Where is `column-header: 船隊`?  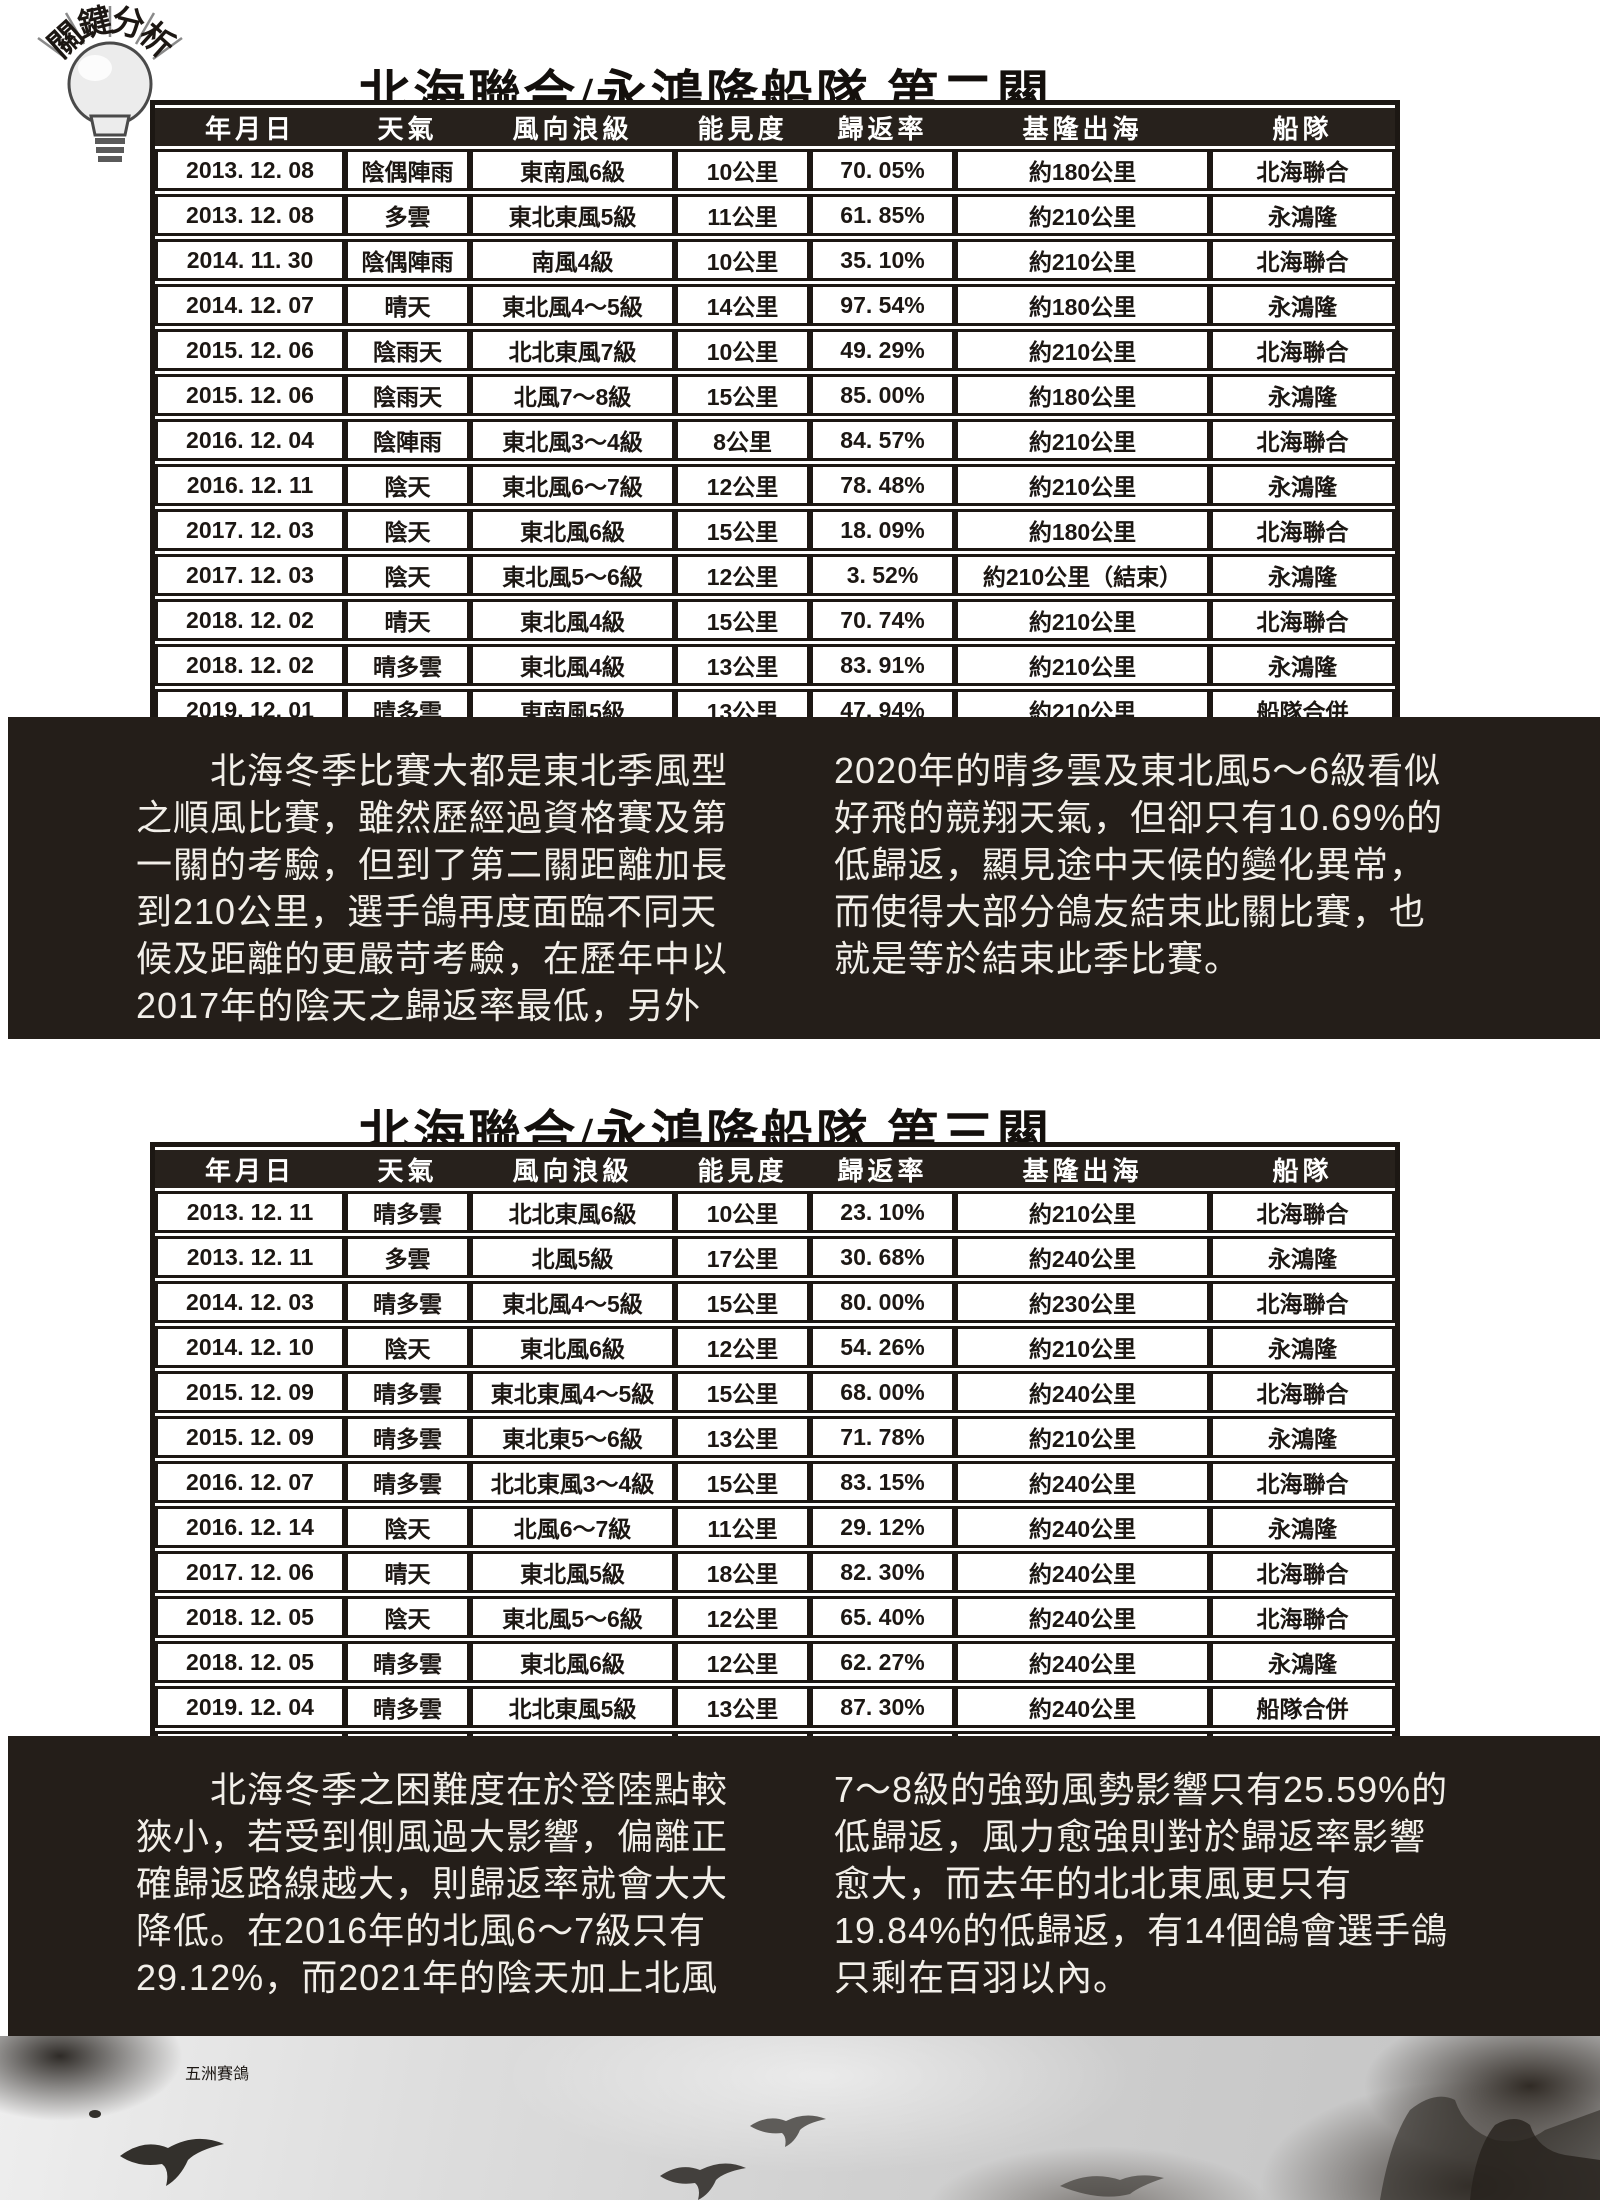
column-header: 船隊 is located at coordinates (1302, 1169).